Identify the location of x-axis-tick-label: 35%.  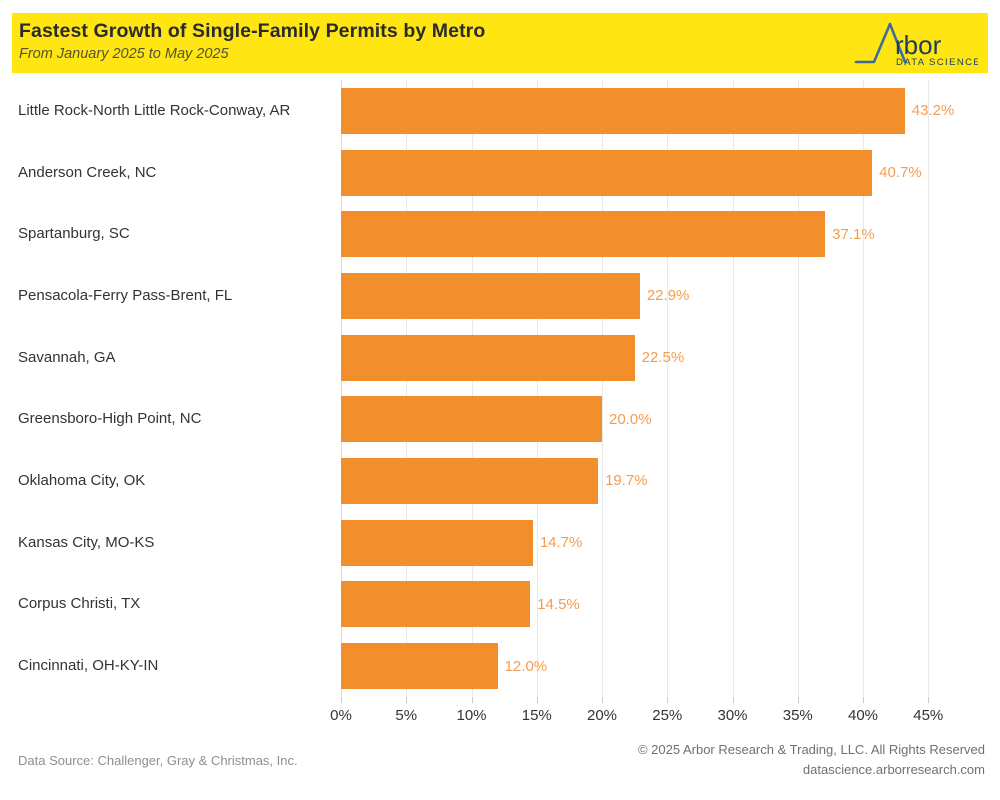
(797, 715).